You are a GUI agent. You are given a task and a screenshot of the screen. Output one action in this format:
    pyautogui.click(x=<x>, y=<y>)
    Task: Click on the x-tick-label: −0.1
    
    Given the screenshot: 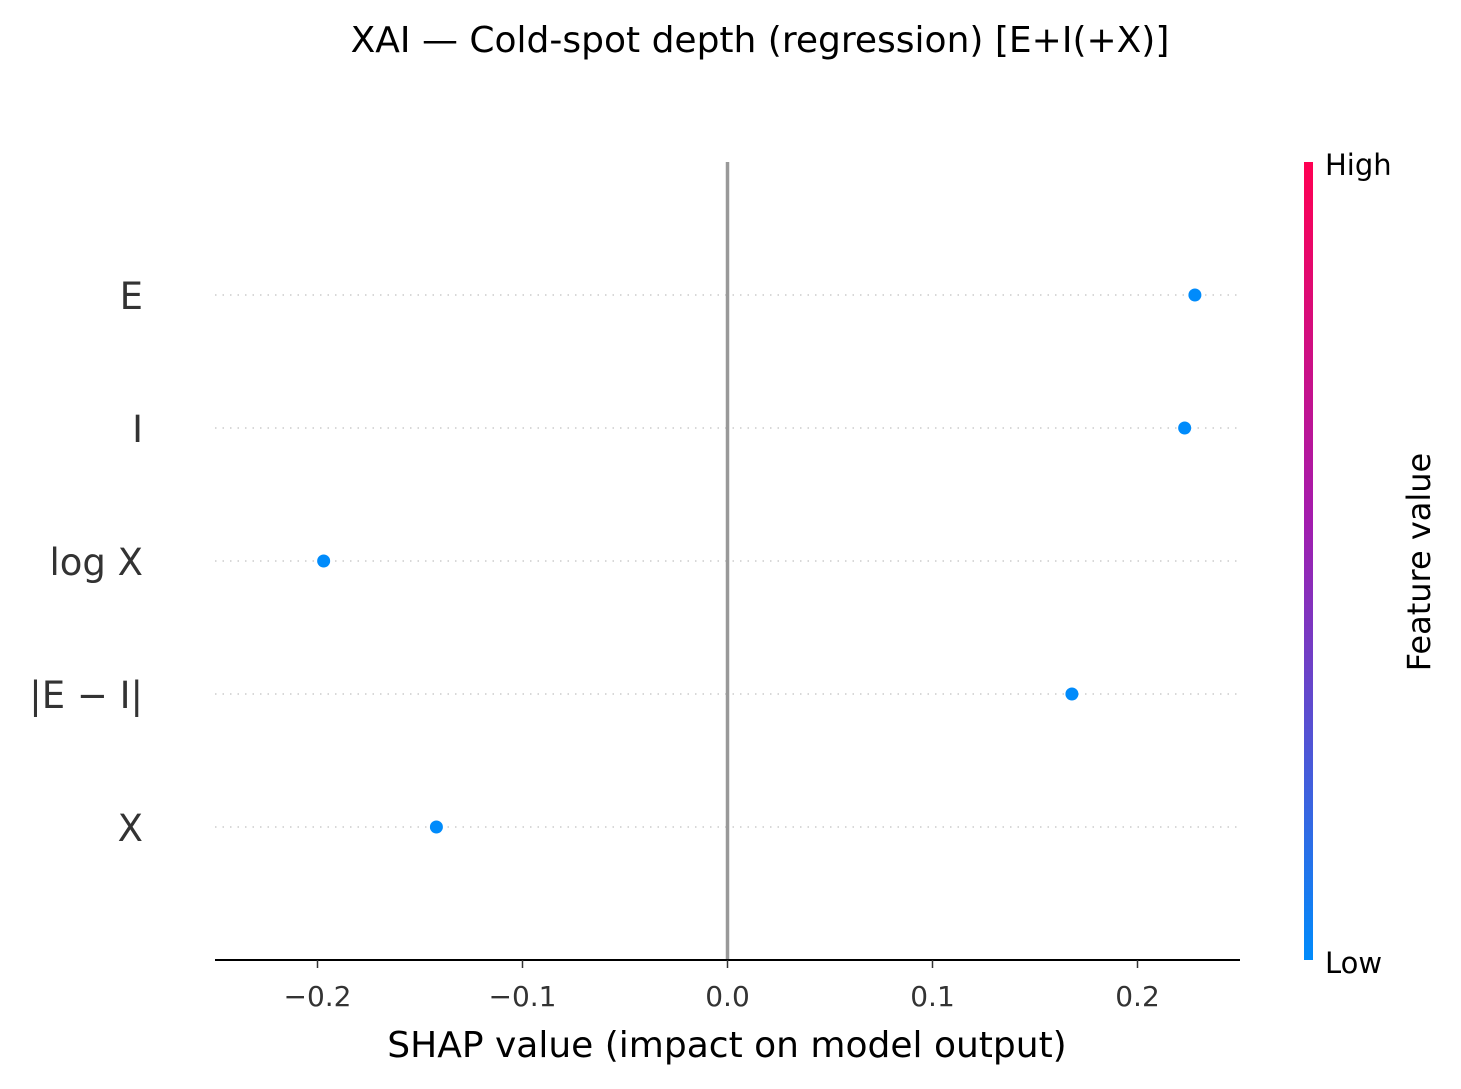 What is the action you would take?
    pyautogui.click(x=523, y=996)
    